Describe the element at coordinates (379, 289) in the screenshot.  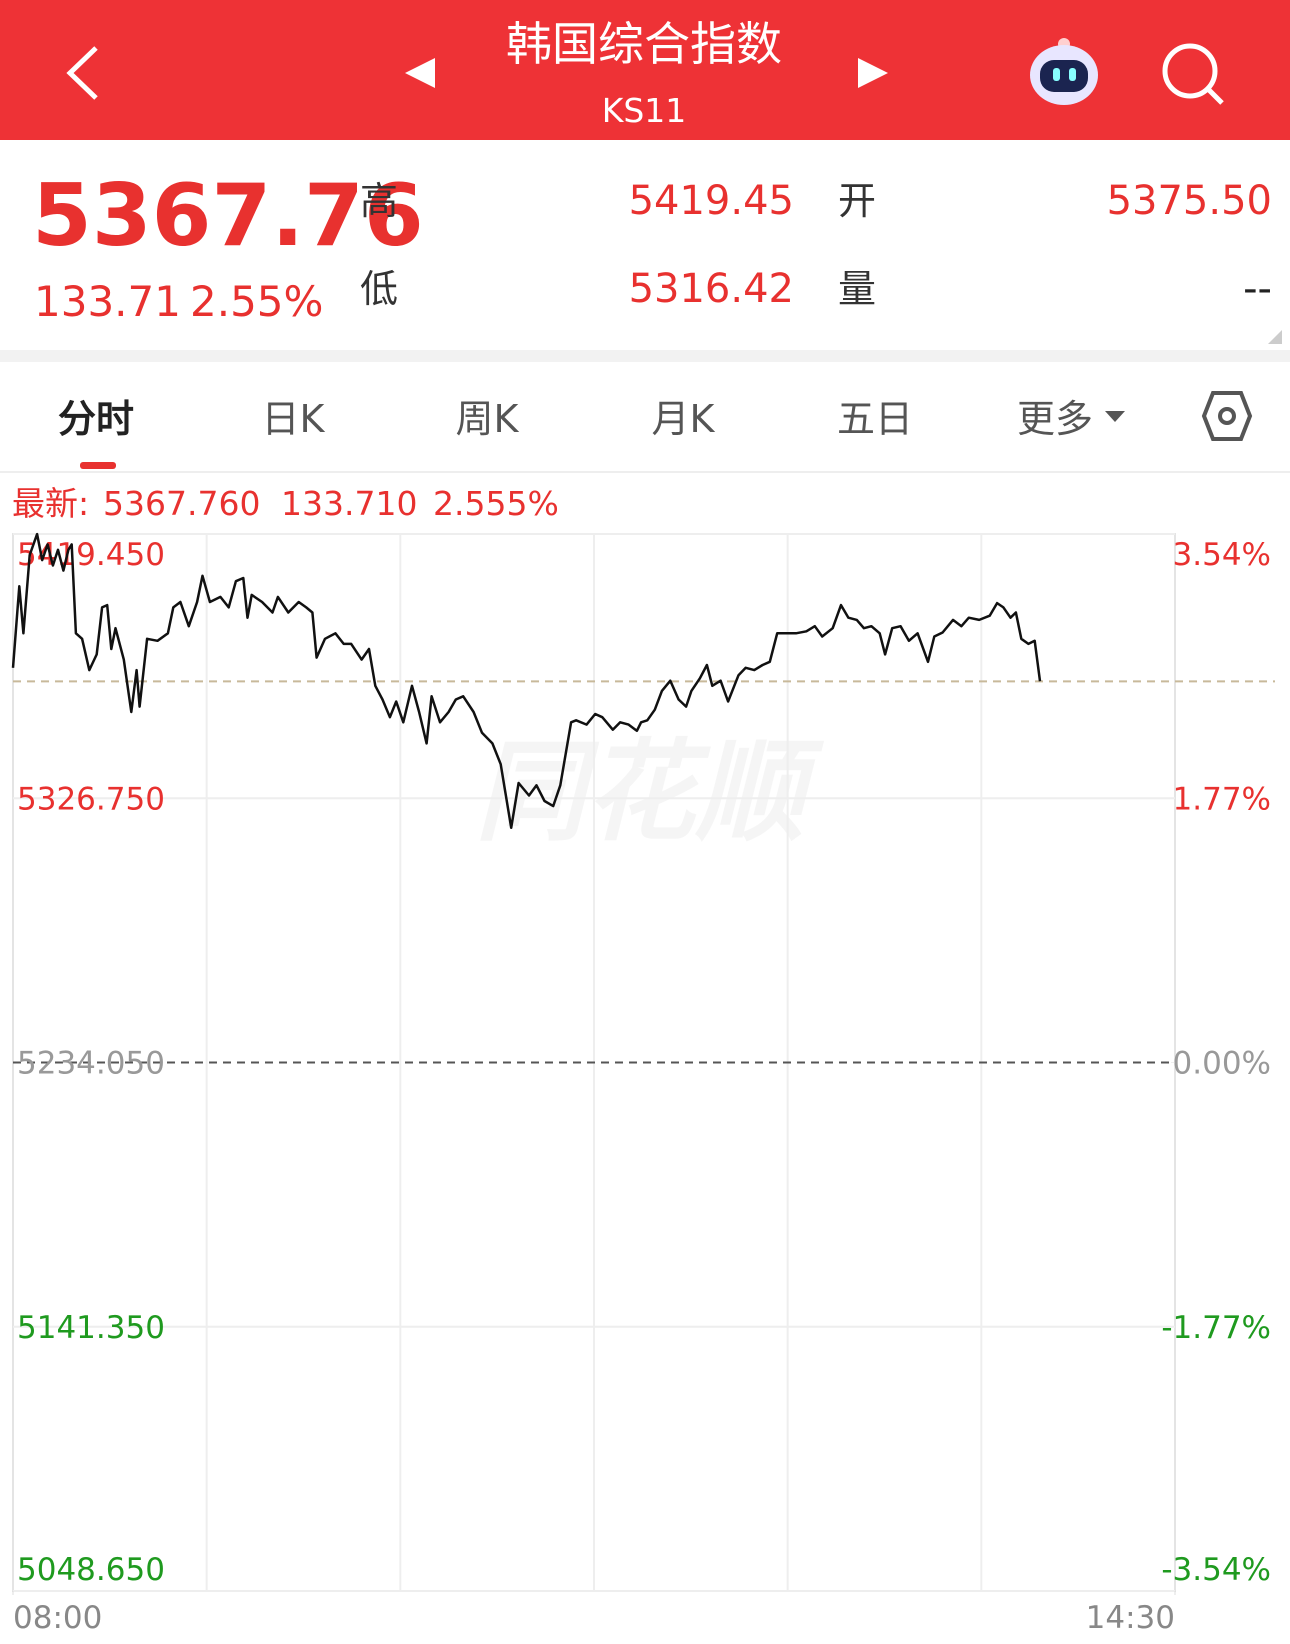
I see `label: 低` at that location.